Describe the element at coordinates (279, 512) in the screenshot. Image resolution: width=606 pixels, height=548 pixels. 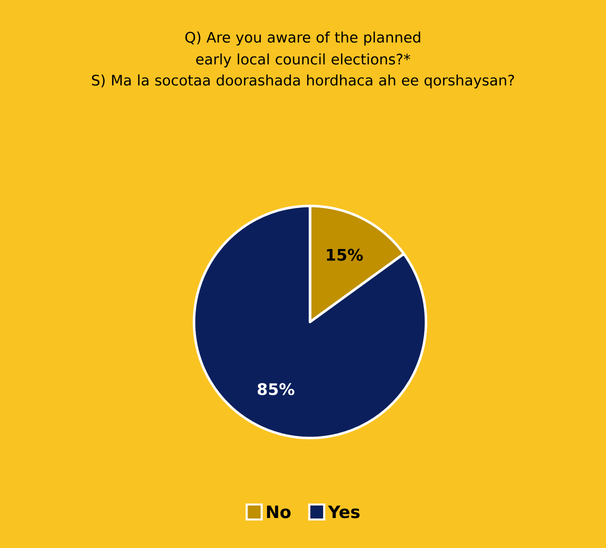
I see `legend-label: No` at that location.